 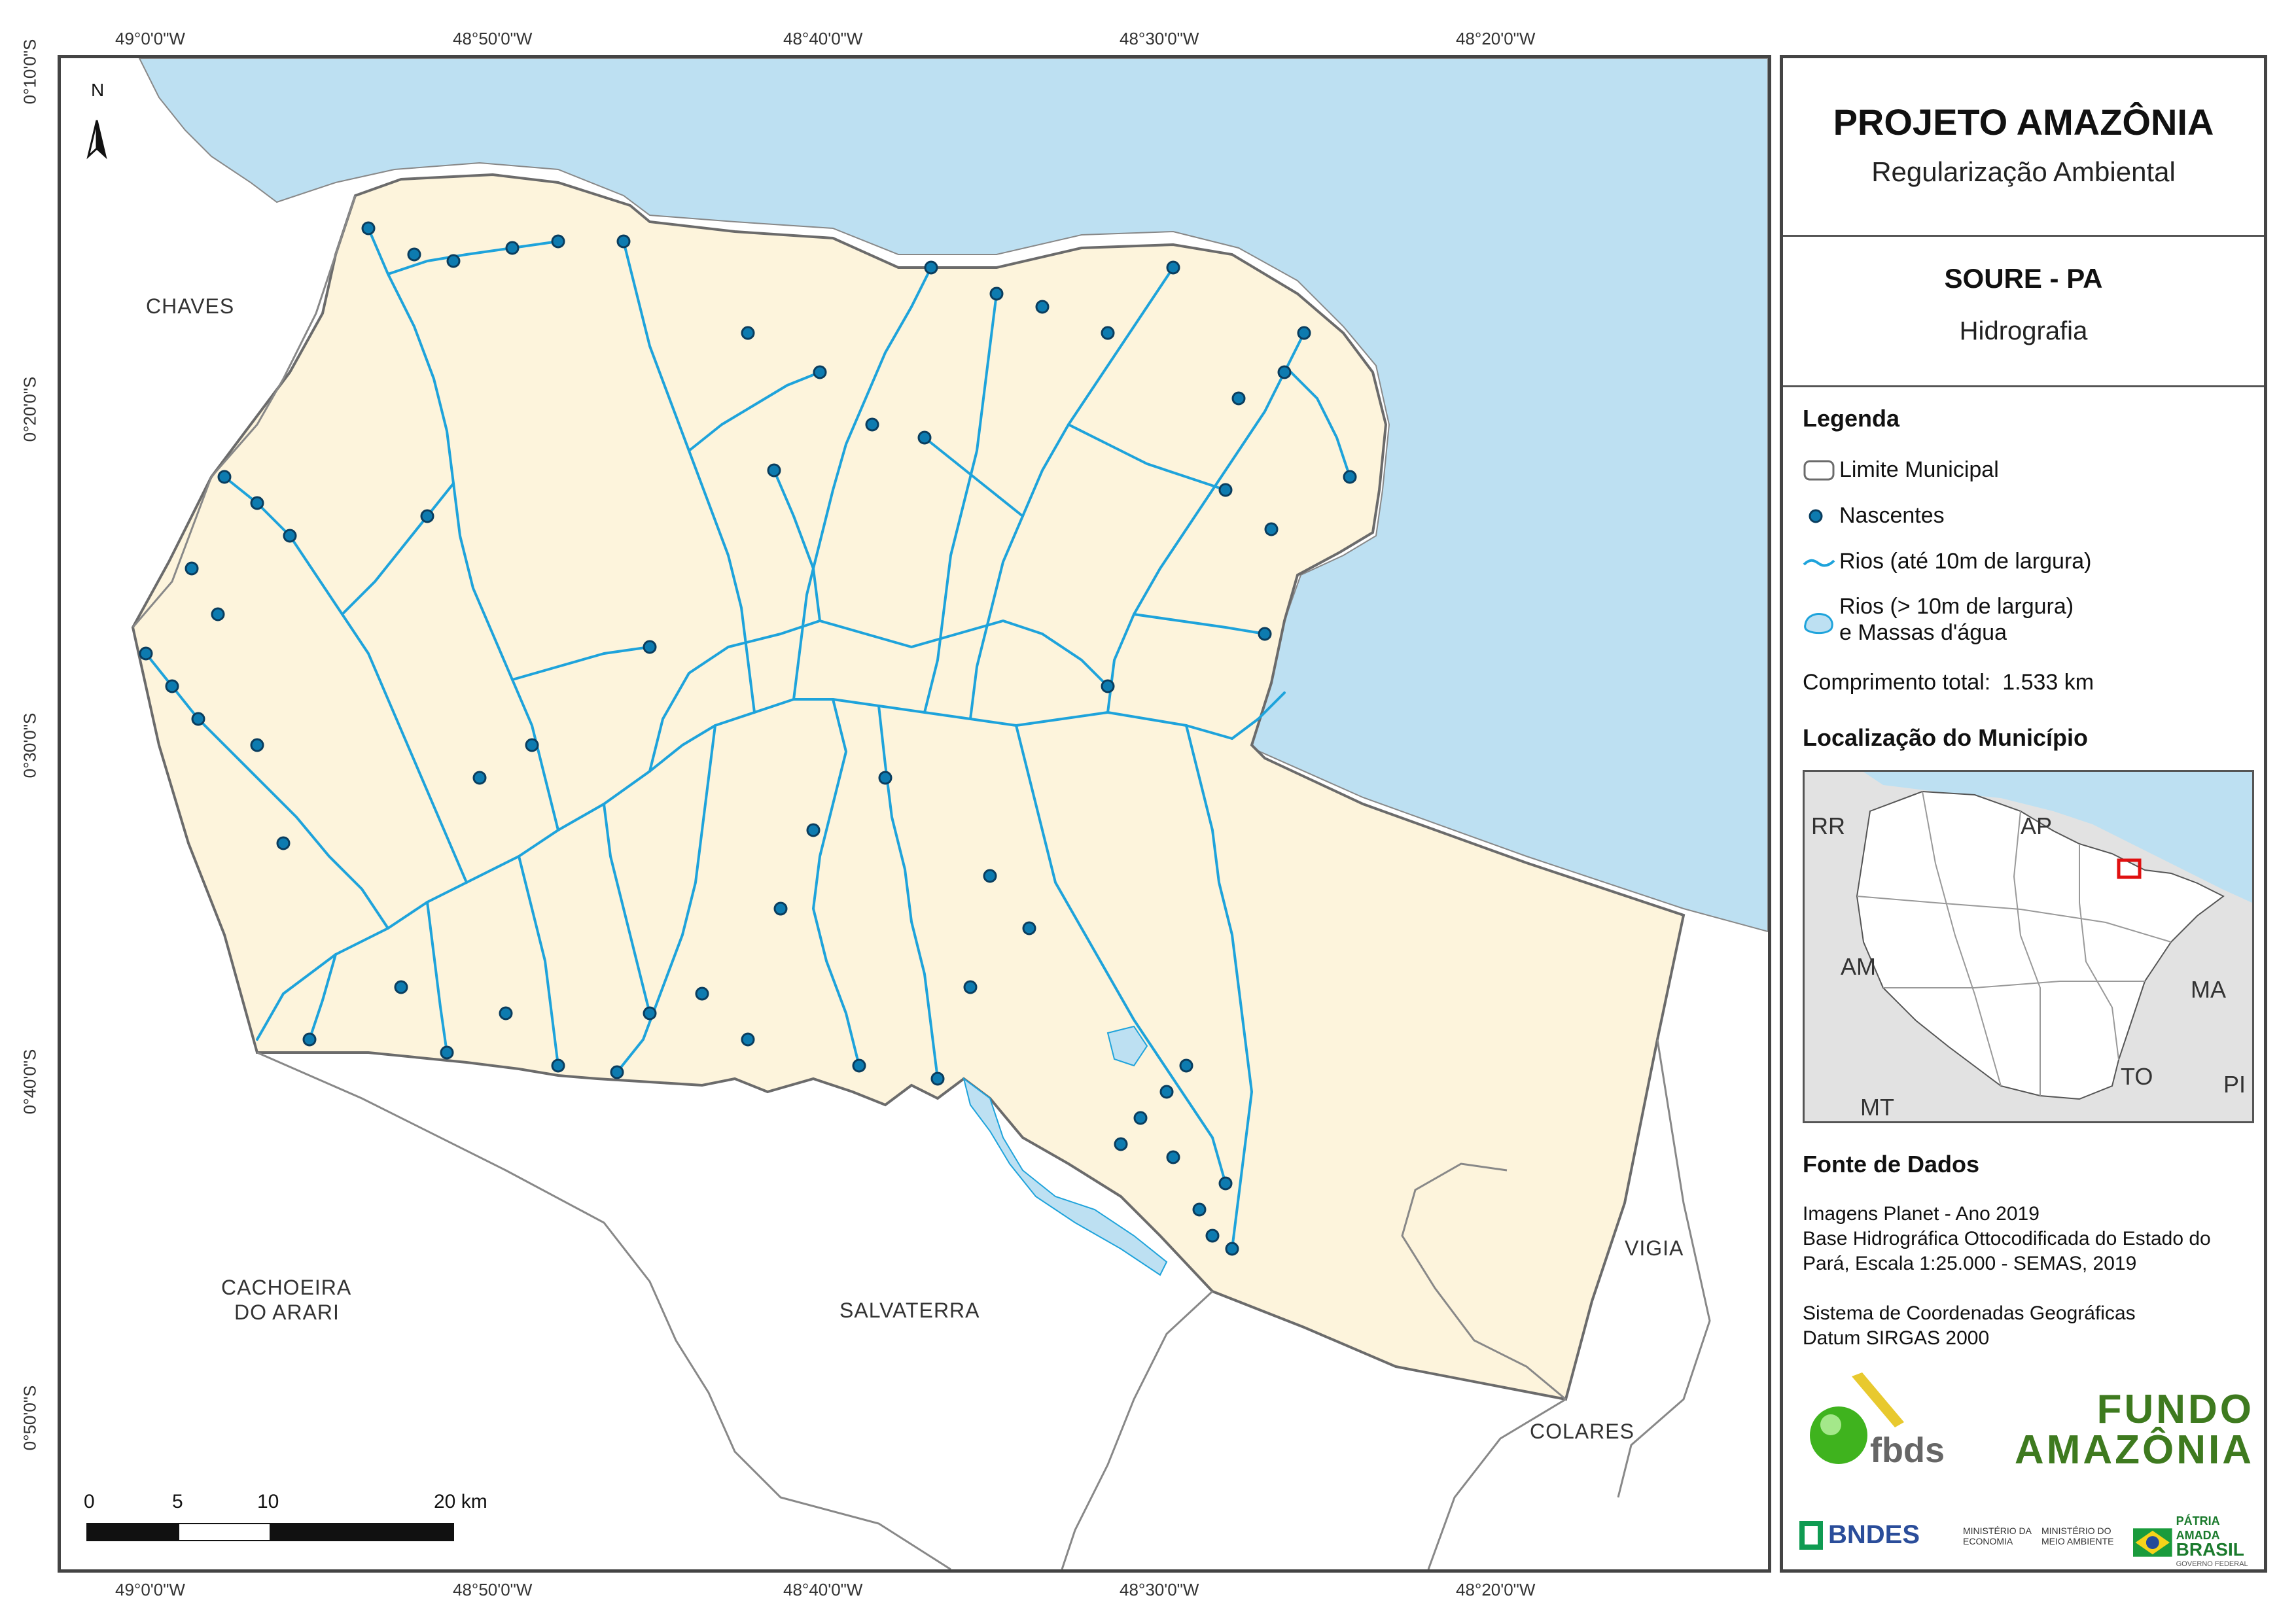 I want to click on lon-top-3: 48°40'0"W, so click(x=823, y=38).